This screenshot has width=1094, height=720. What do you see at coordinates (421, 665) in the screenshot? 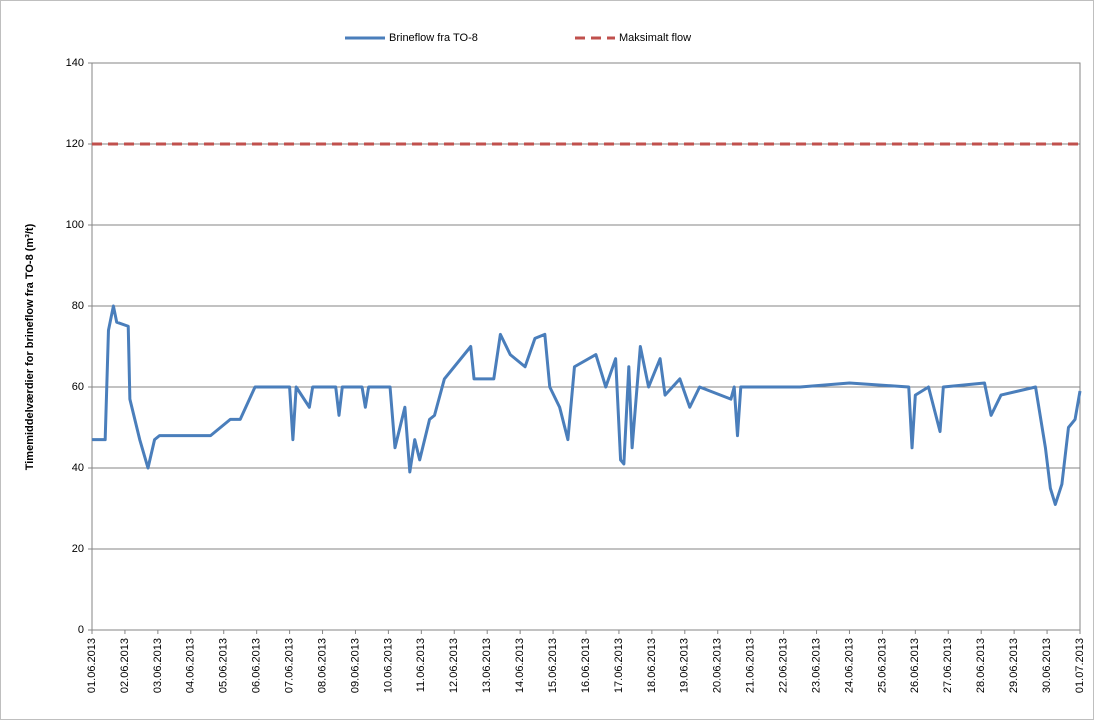
I see `x-tick-label: 11.06.2013` at bounding box center [421, 665].